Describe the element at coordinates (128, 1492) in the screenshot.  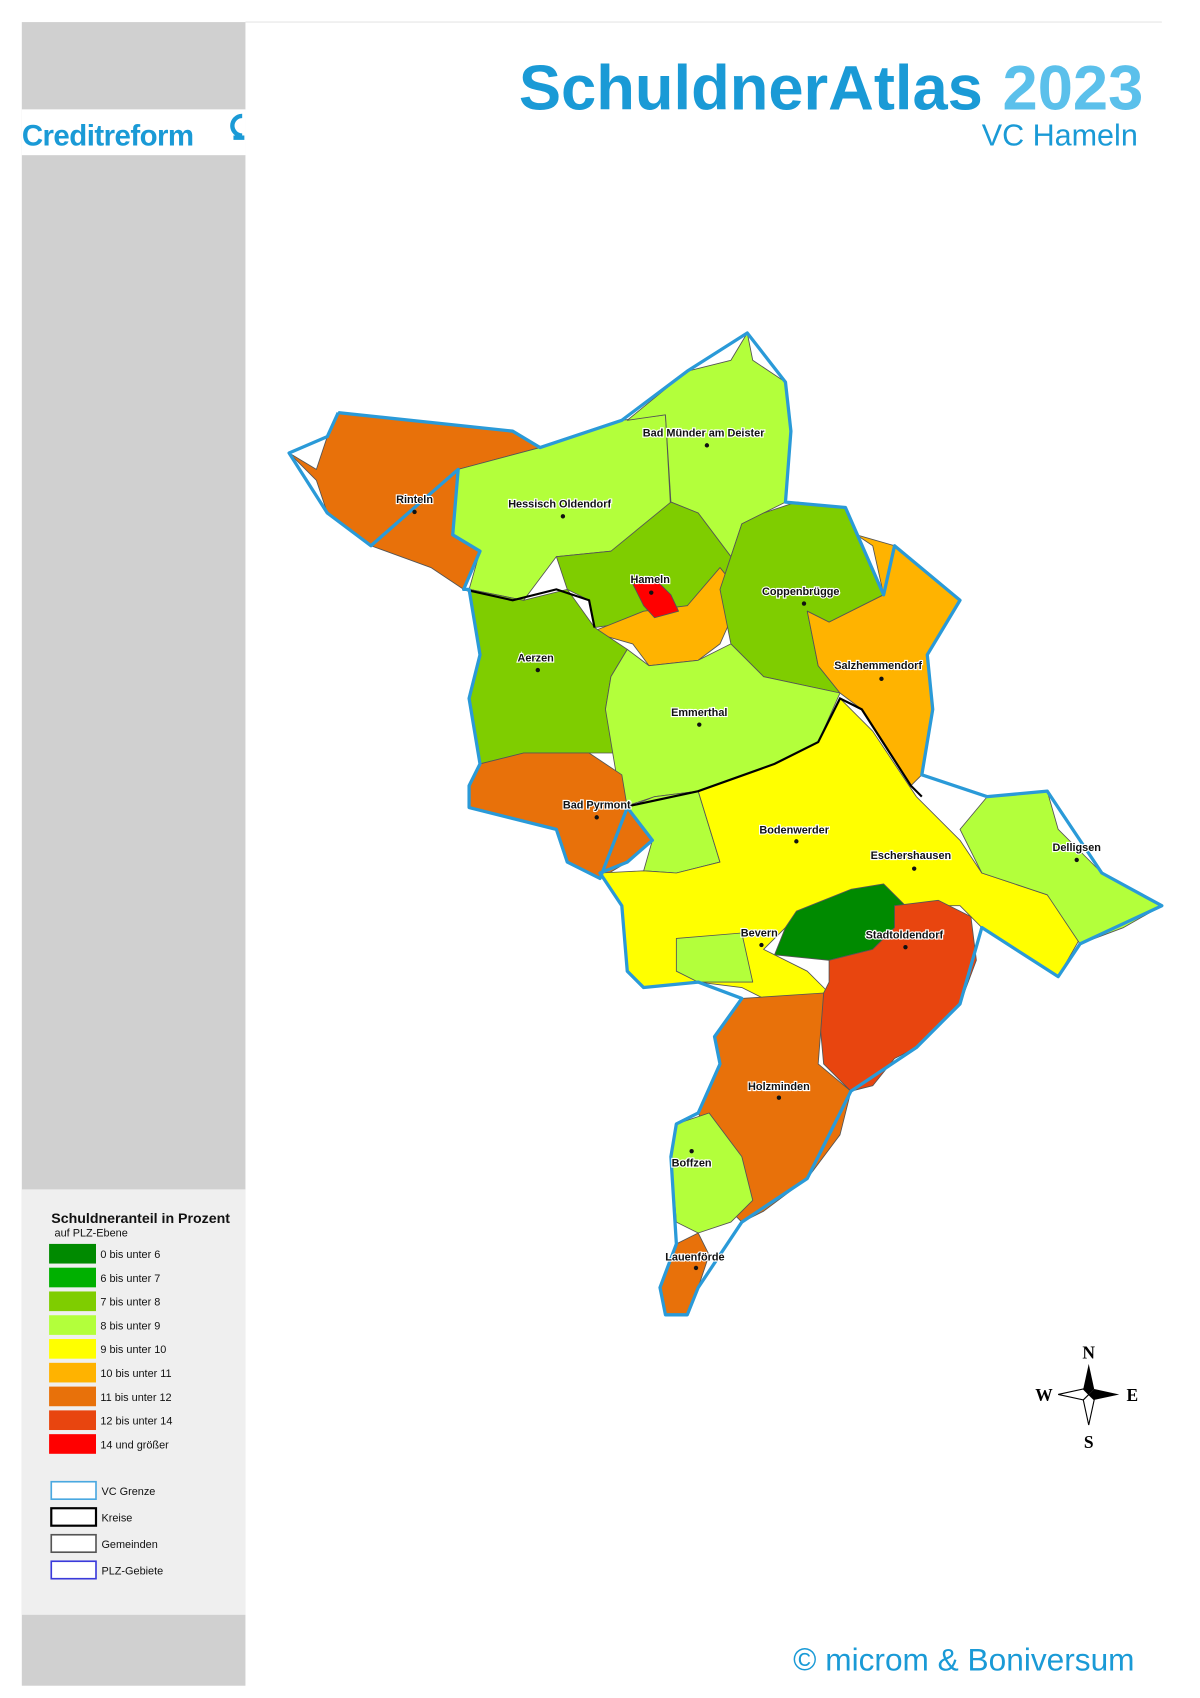
I see `legend-label: VC Grenze` at that location.